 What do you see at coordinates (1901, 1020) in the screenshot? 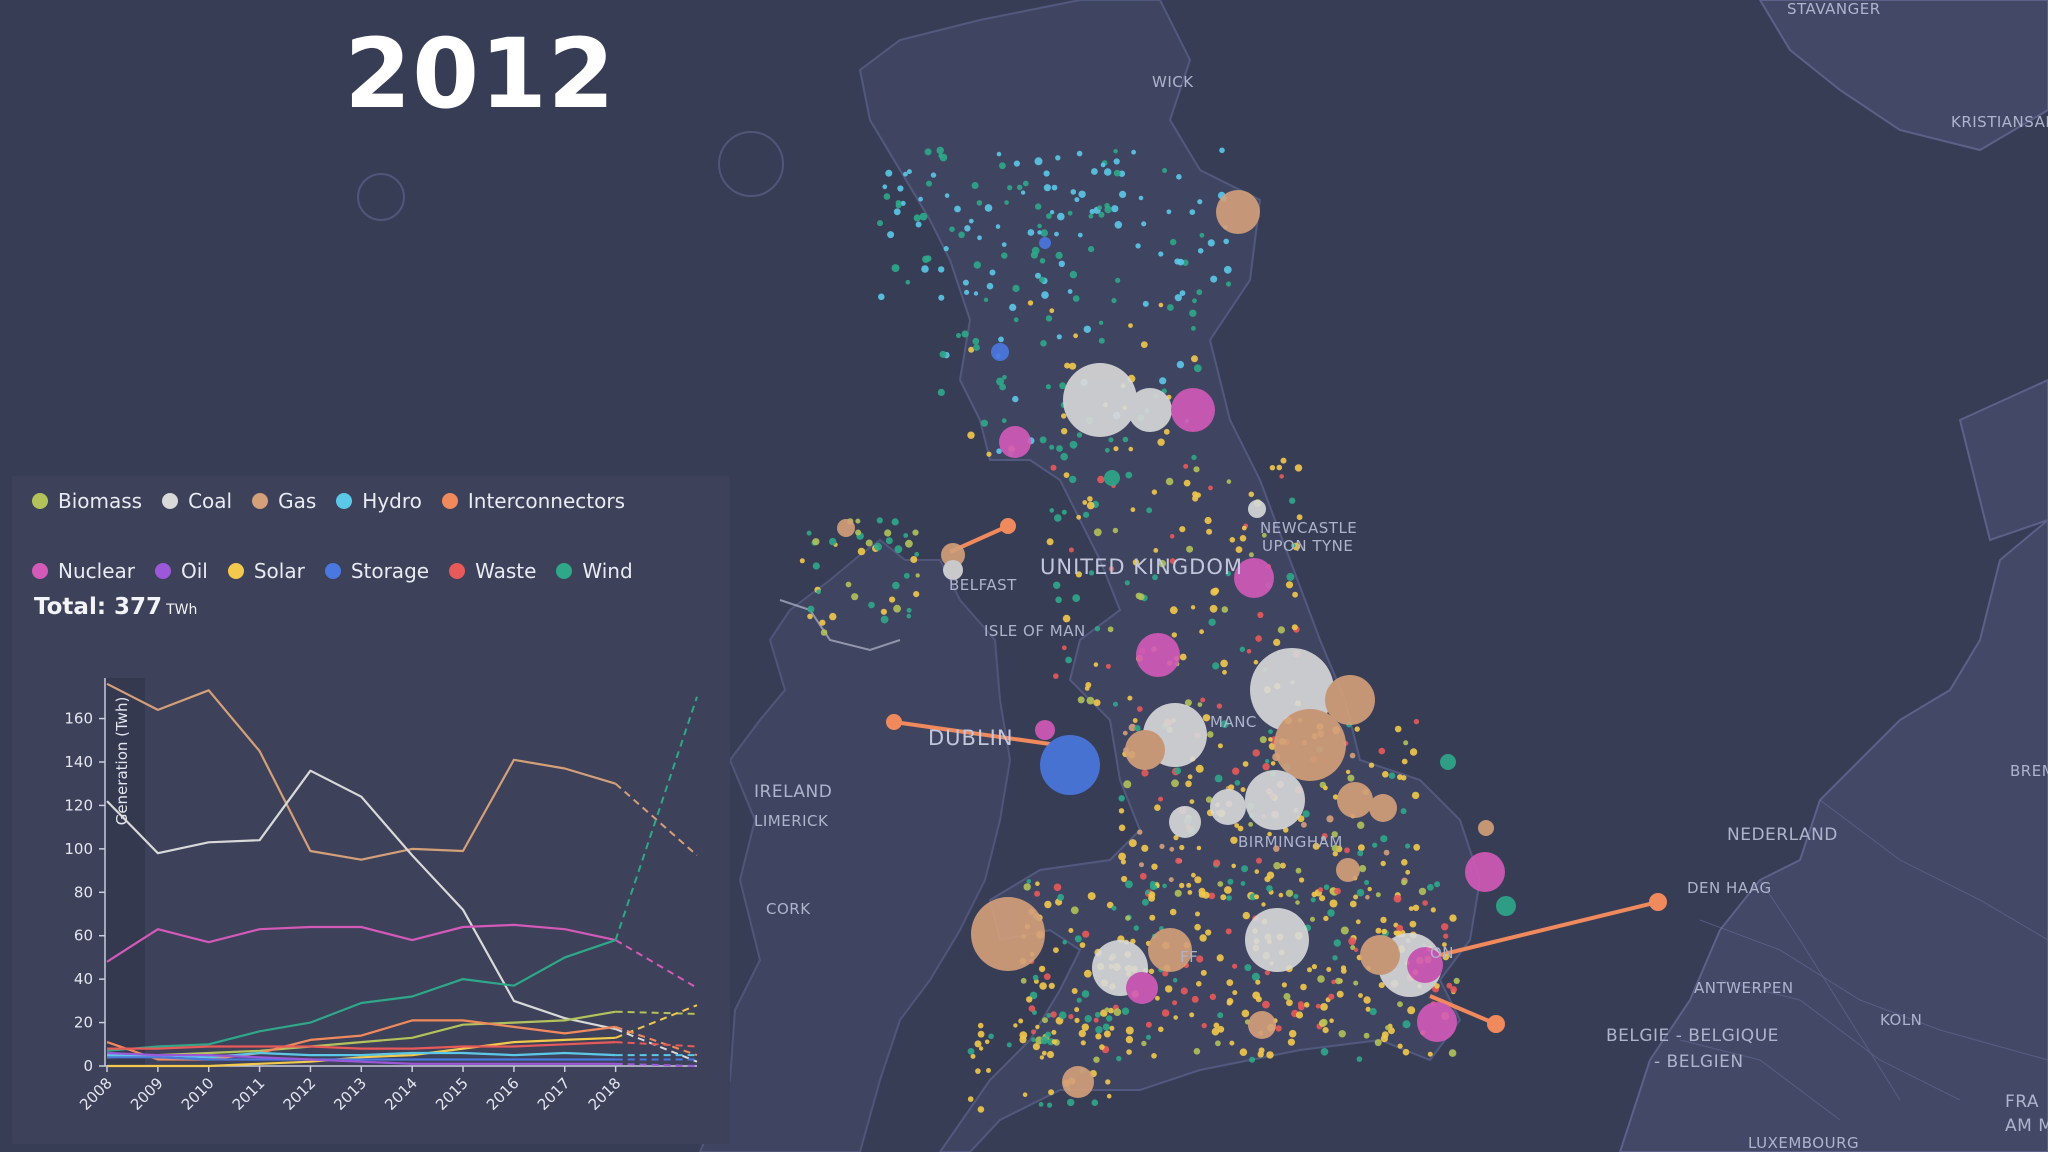
I see `map-label-koln: KOLN` at bounding box center [1901, 1020].